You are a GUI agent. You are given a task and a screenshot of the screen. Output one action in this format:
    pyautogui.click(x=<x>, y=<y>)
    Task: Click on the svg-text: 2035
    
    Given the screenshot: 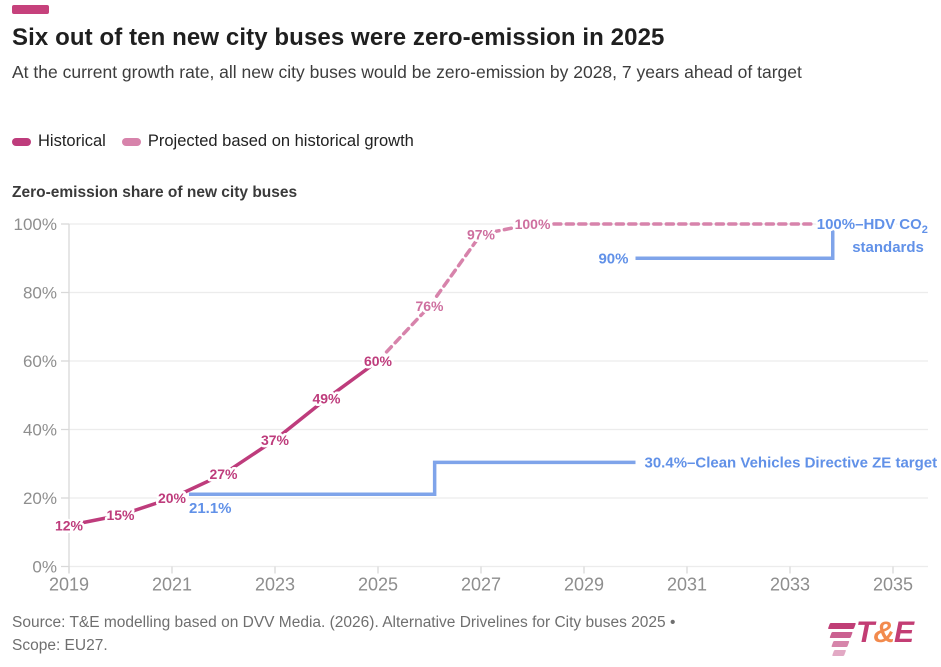 What is the action you would take?
    pyautogui.click(x=893, y=585)
    